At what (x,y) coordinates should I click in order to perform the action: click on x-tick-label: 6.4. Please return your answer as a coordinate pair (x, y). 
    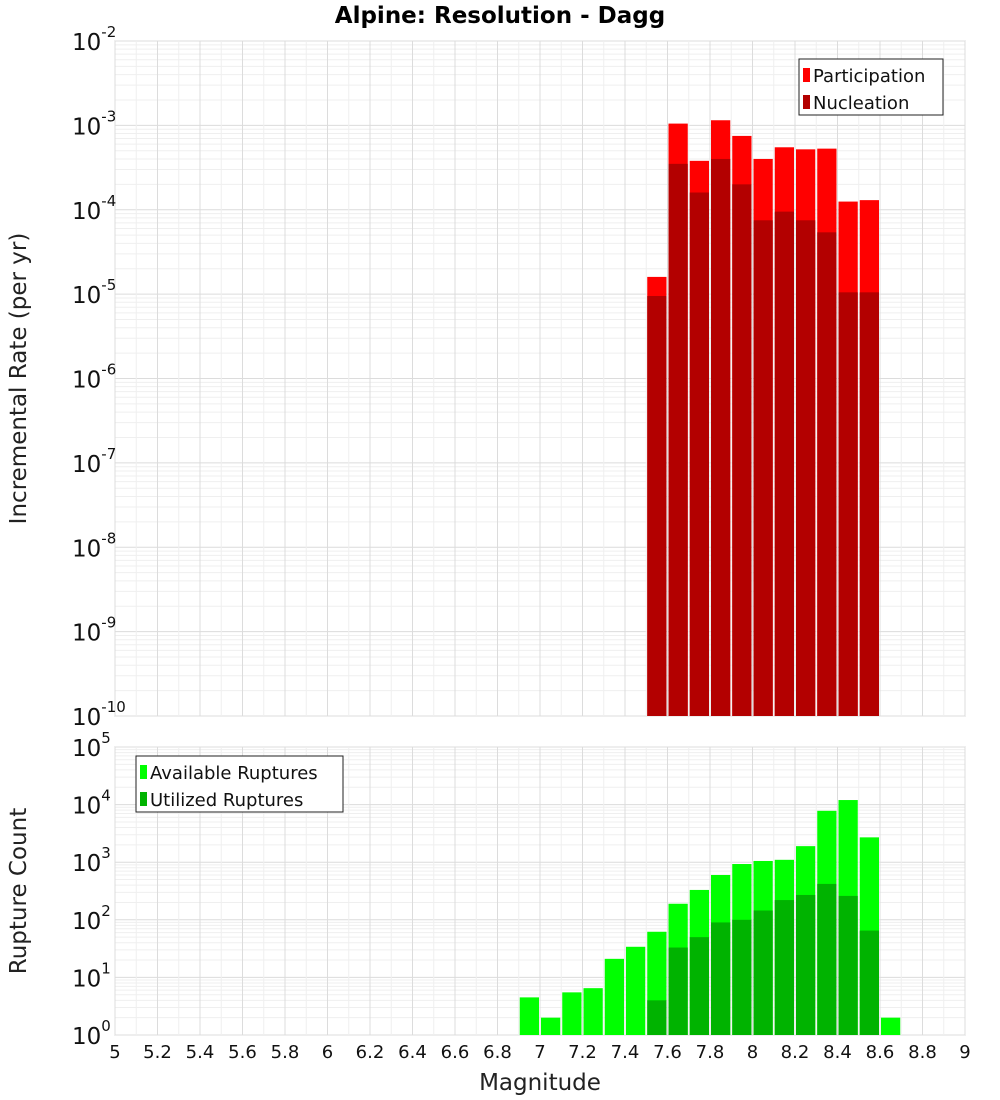
    Looking at the image, I should click on (412, 1052).